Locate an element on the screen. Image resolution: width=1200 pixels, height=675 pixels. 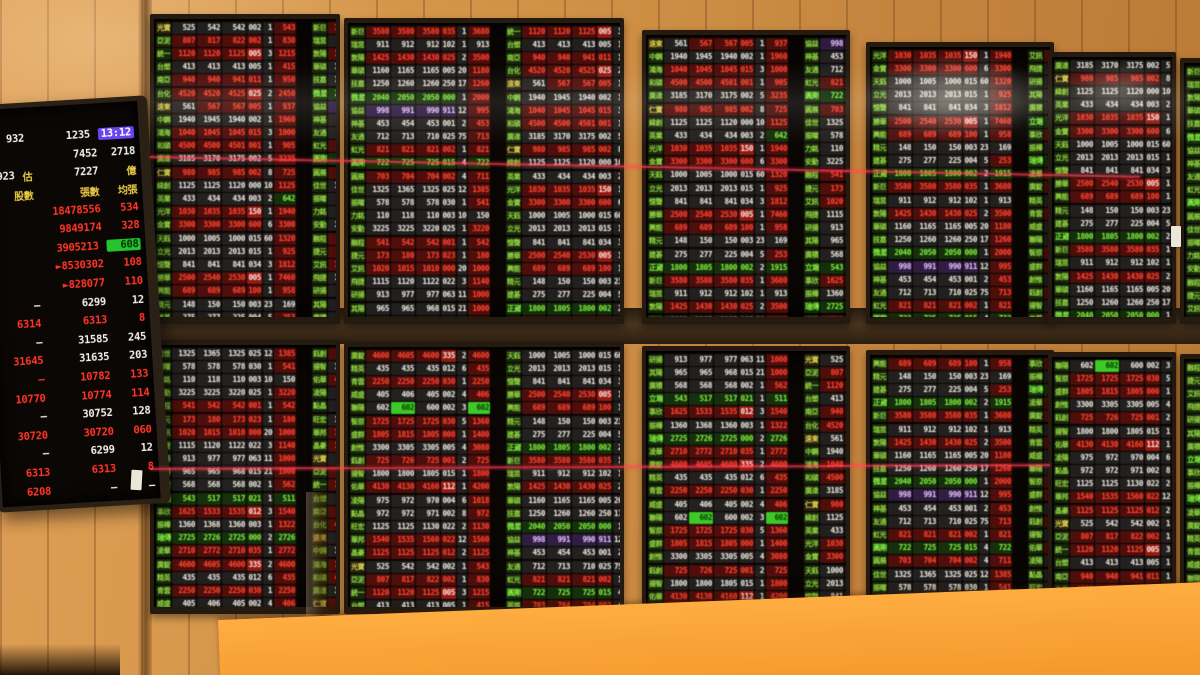
stock-name-cell: 艾訊 is located at coordinates (1035, 55).